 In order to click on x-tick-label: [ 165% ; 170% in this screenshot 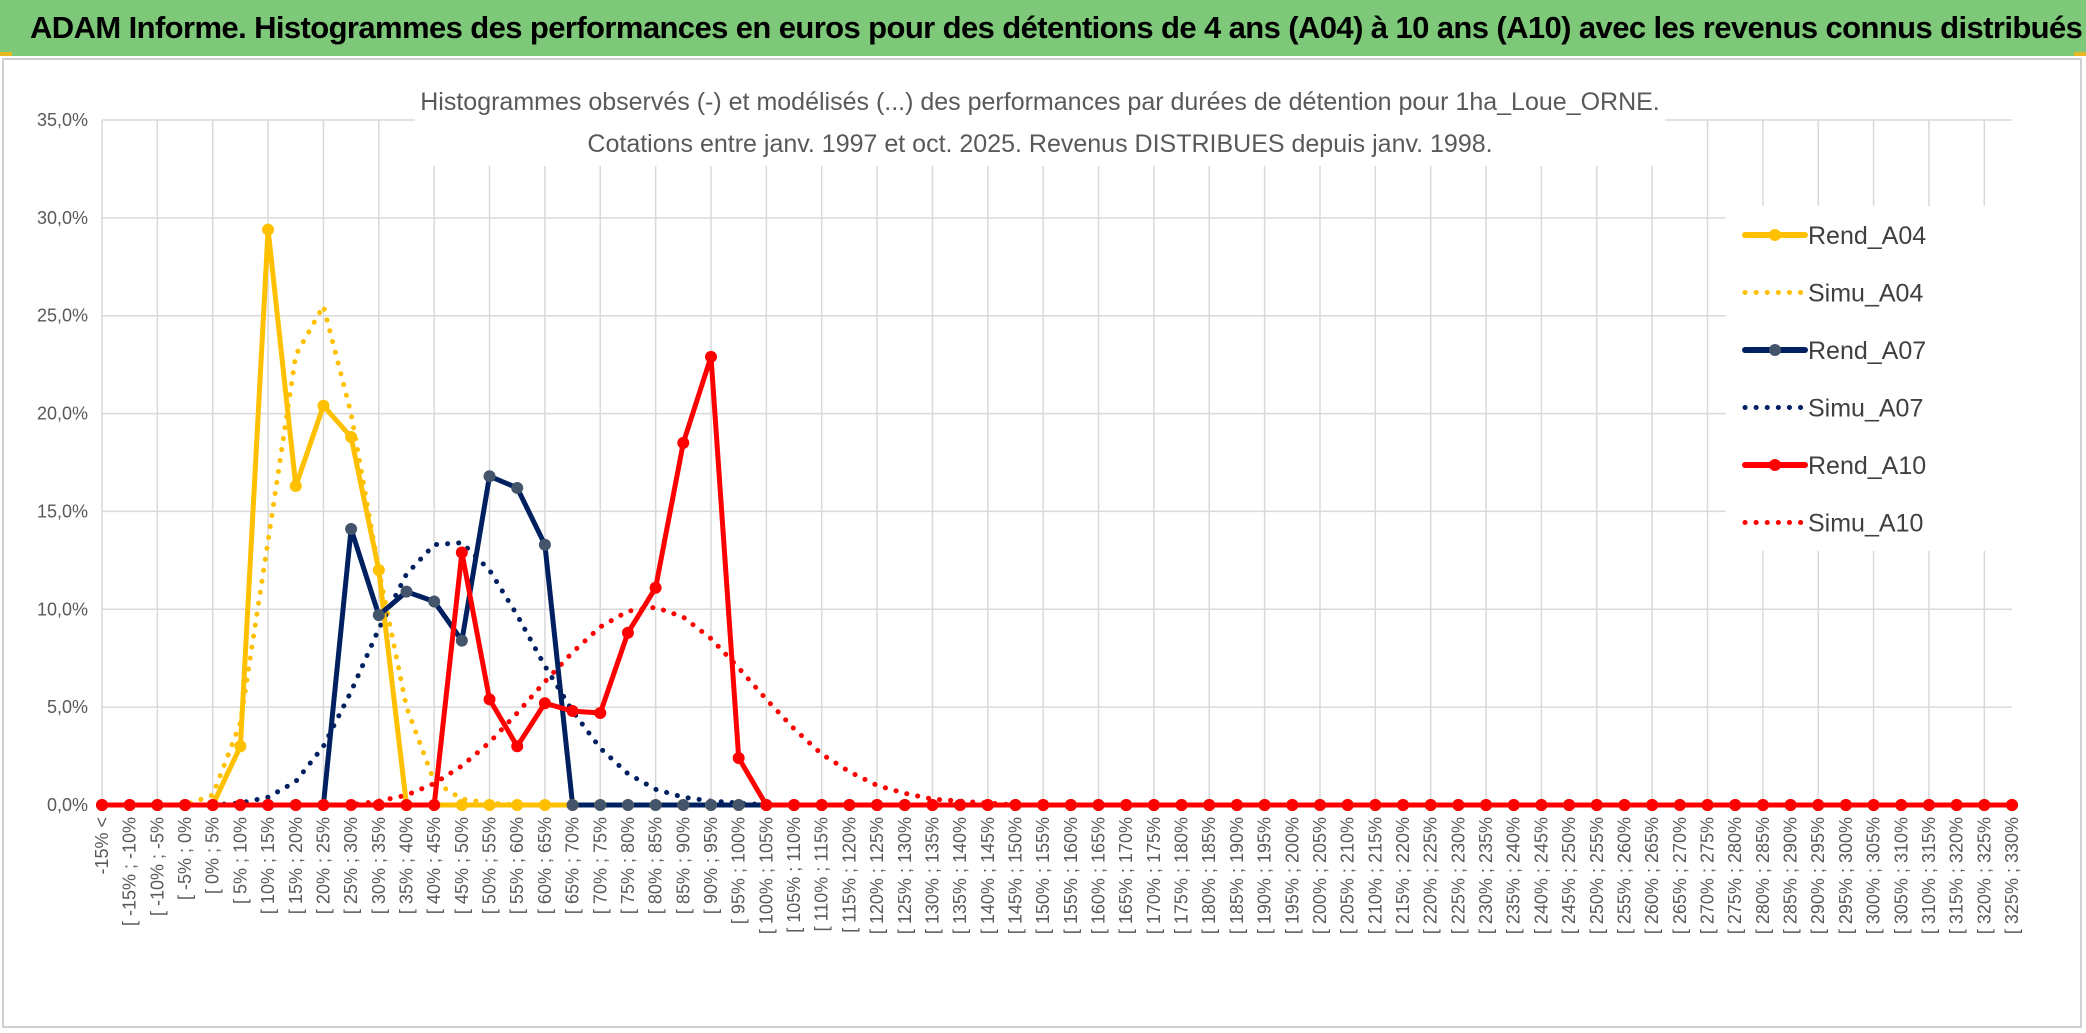, I will do `click(1126, 875)`.